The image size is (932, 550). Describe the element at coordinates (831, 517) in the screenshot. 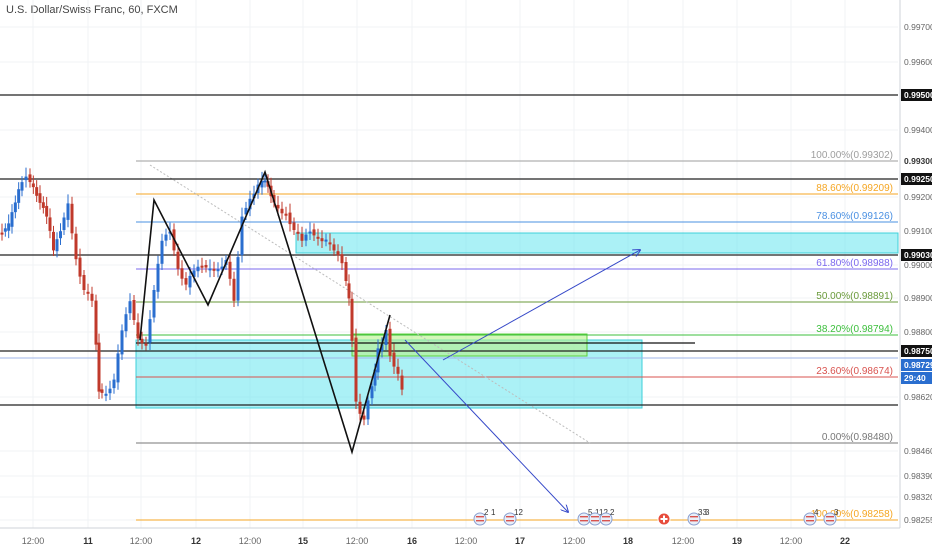

I see `economic-event: 3` at that location.